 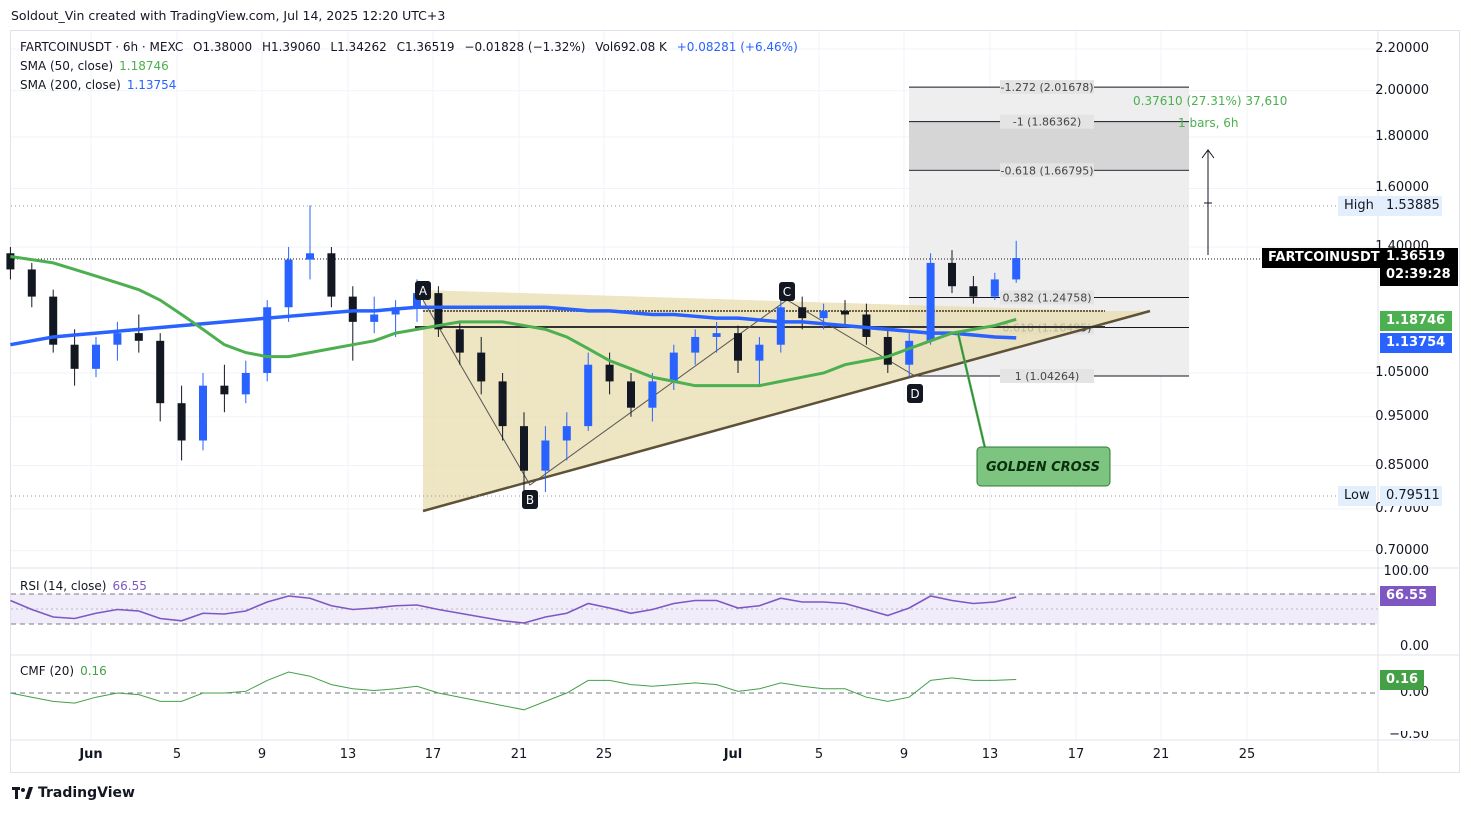 What do you see at coordinates (604, 754) in the screenshot?
I see `time-axis-label: 25` at bounding box center [604, 754].